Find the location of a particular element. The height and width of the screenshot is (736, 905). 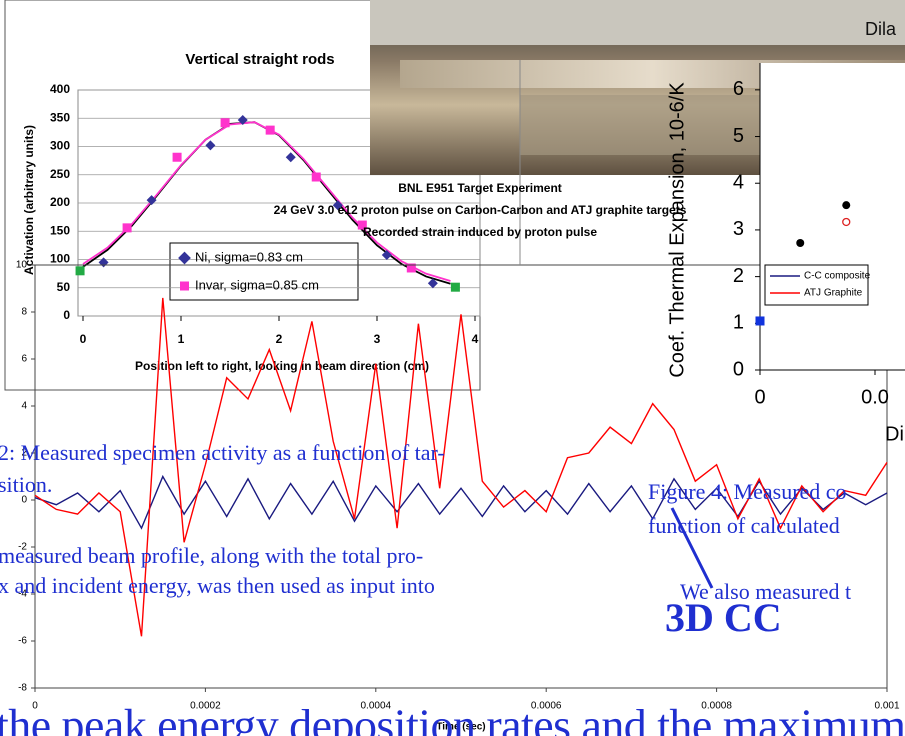

activation-legend is located at coordinates (264, 271).